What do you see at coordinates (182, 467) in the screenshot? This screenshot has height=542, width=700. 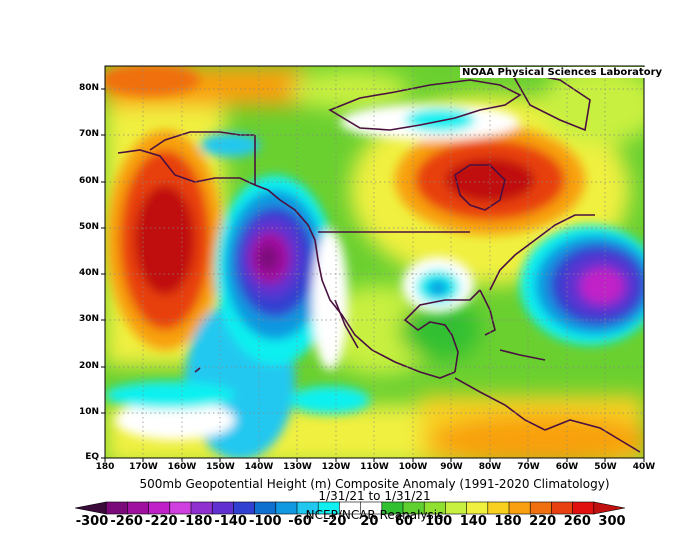 I see `lon-label: 160W` at bounding box center [182, 467].